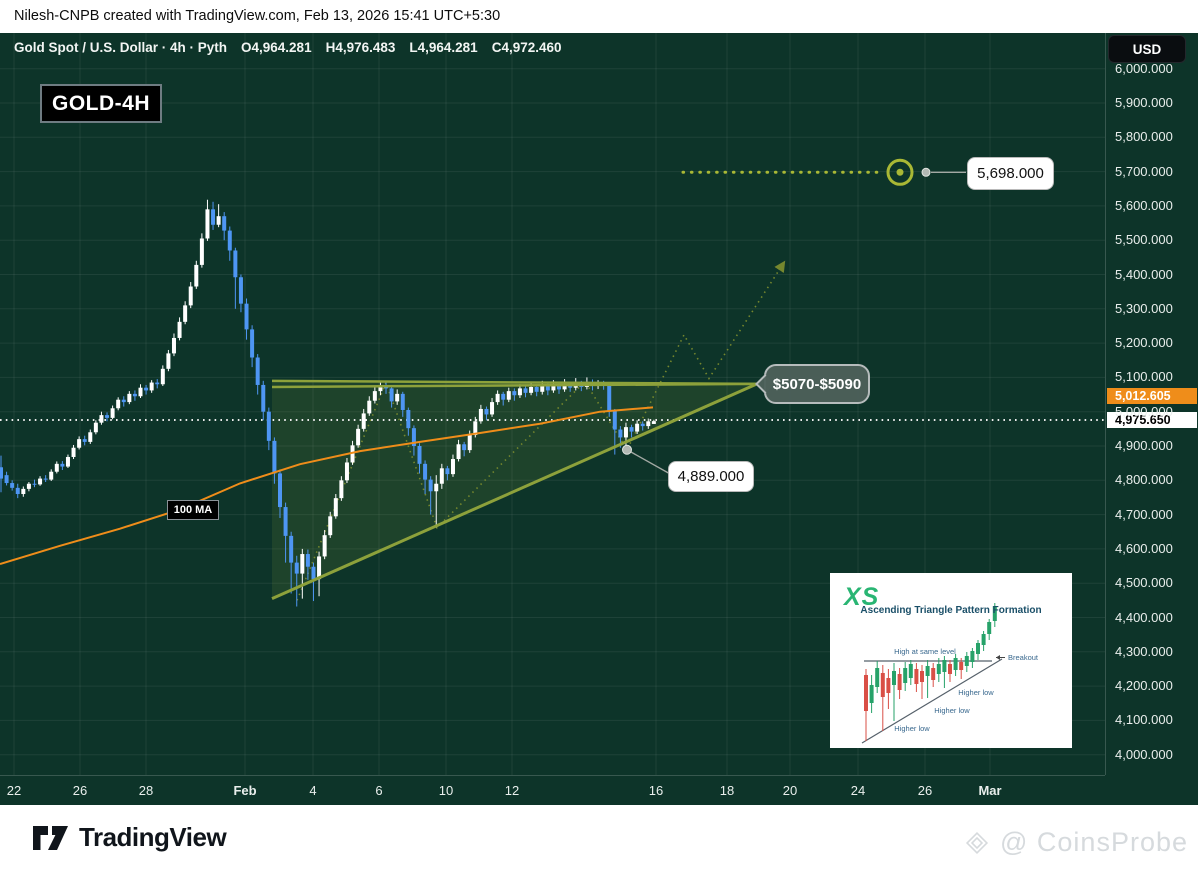  What do you see at coordinates (327, 485) in the screenshot?
I see `ma-100-line` at bounding box center [327, 485].